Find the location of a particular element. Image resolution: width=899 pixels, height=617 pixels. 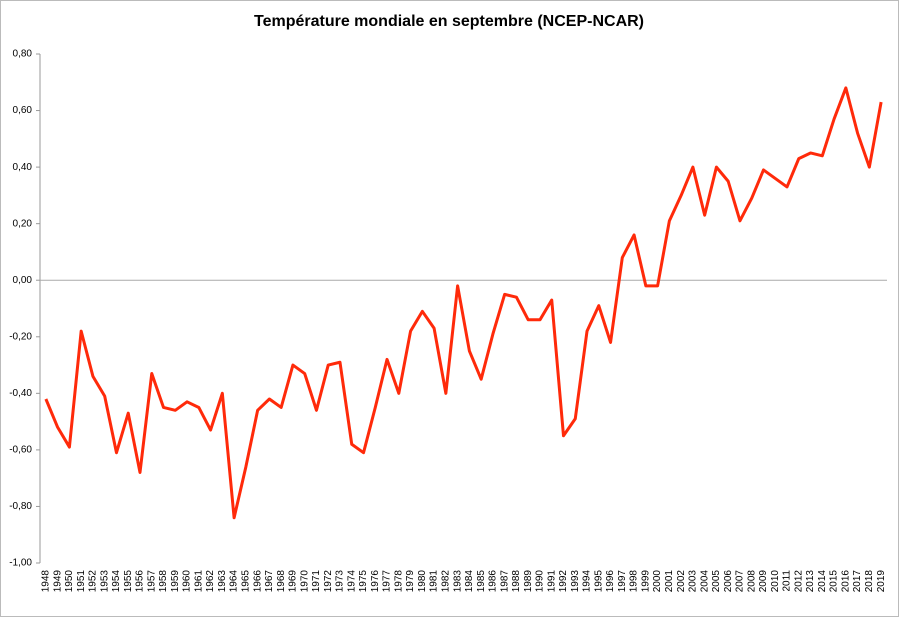

x-tick-label: 2005 is located at coordinates (716, 581).